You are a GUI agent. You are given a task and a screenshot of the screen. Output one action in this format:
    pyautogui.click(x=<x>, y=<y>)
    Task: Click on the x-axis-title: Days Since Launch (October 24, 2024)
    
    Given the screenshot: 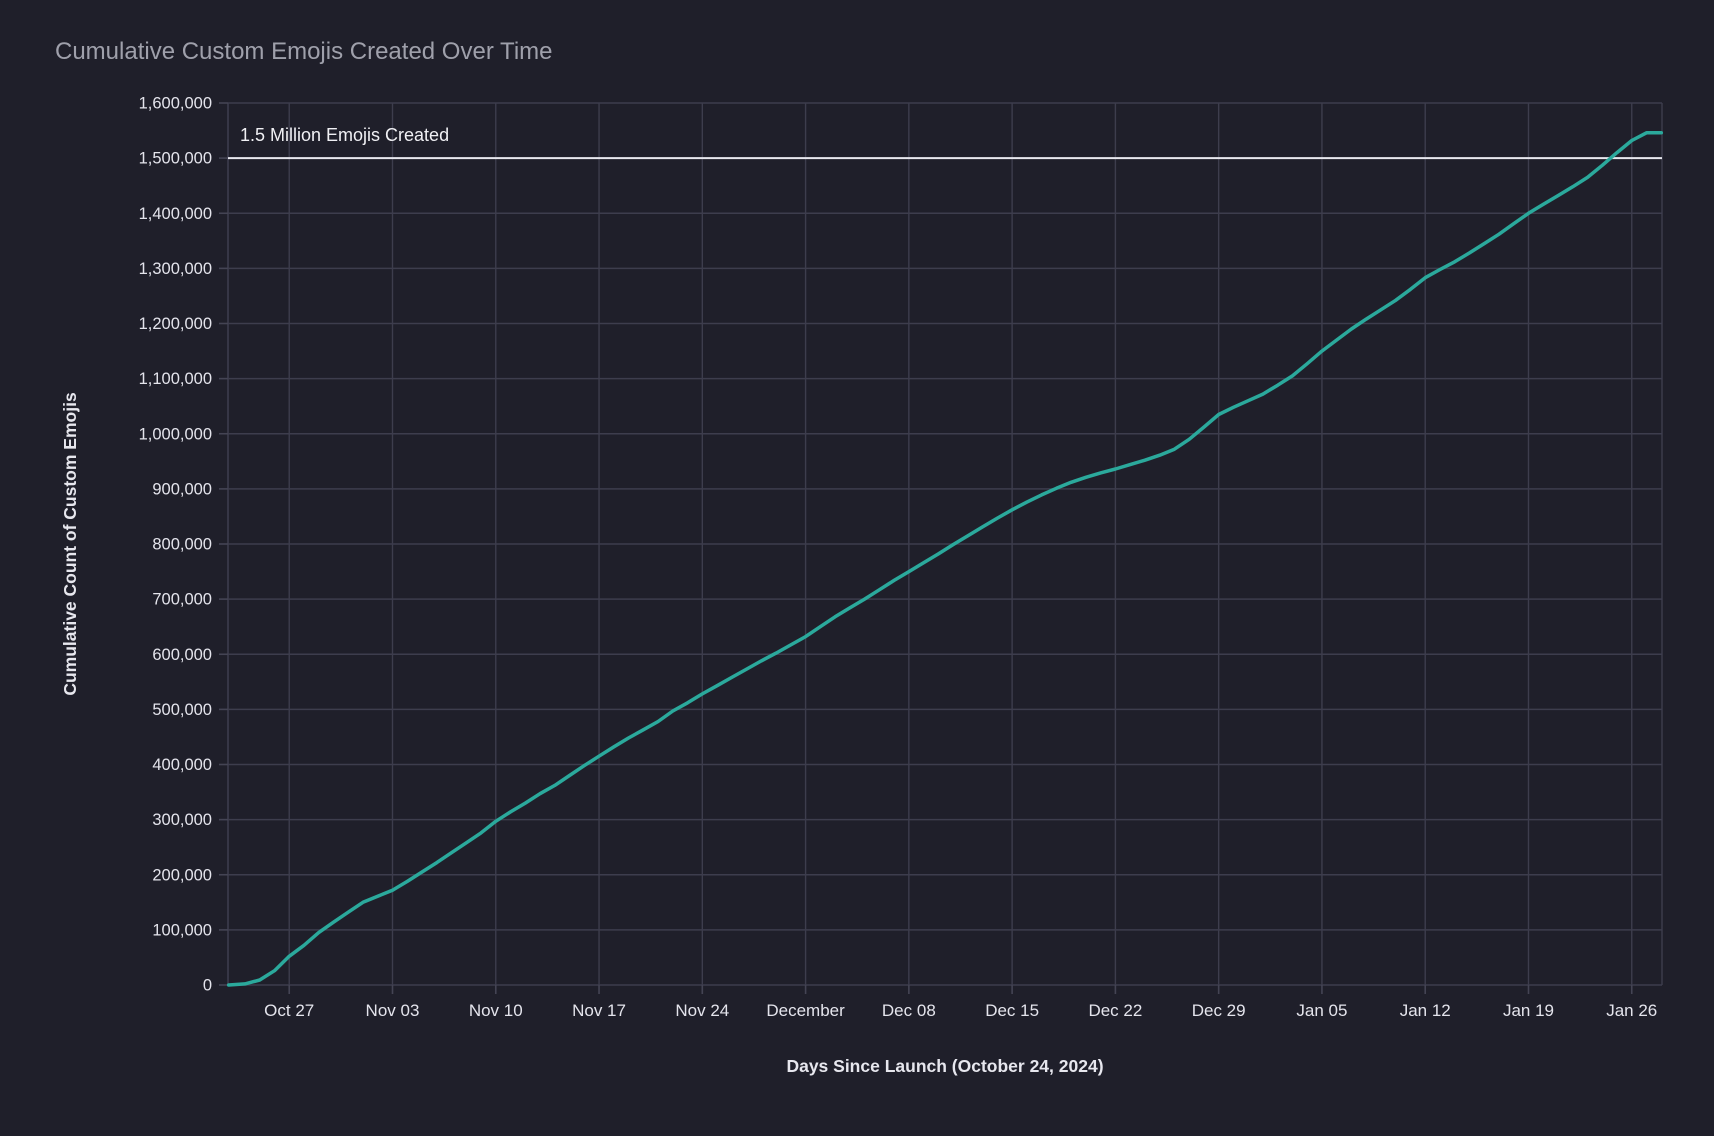 What is the action you would take?
    pyautogui.click(x=944, y=1066)
    